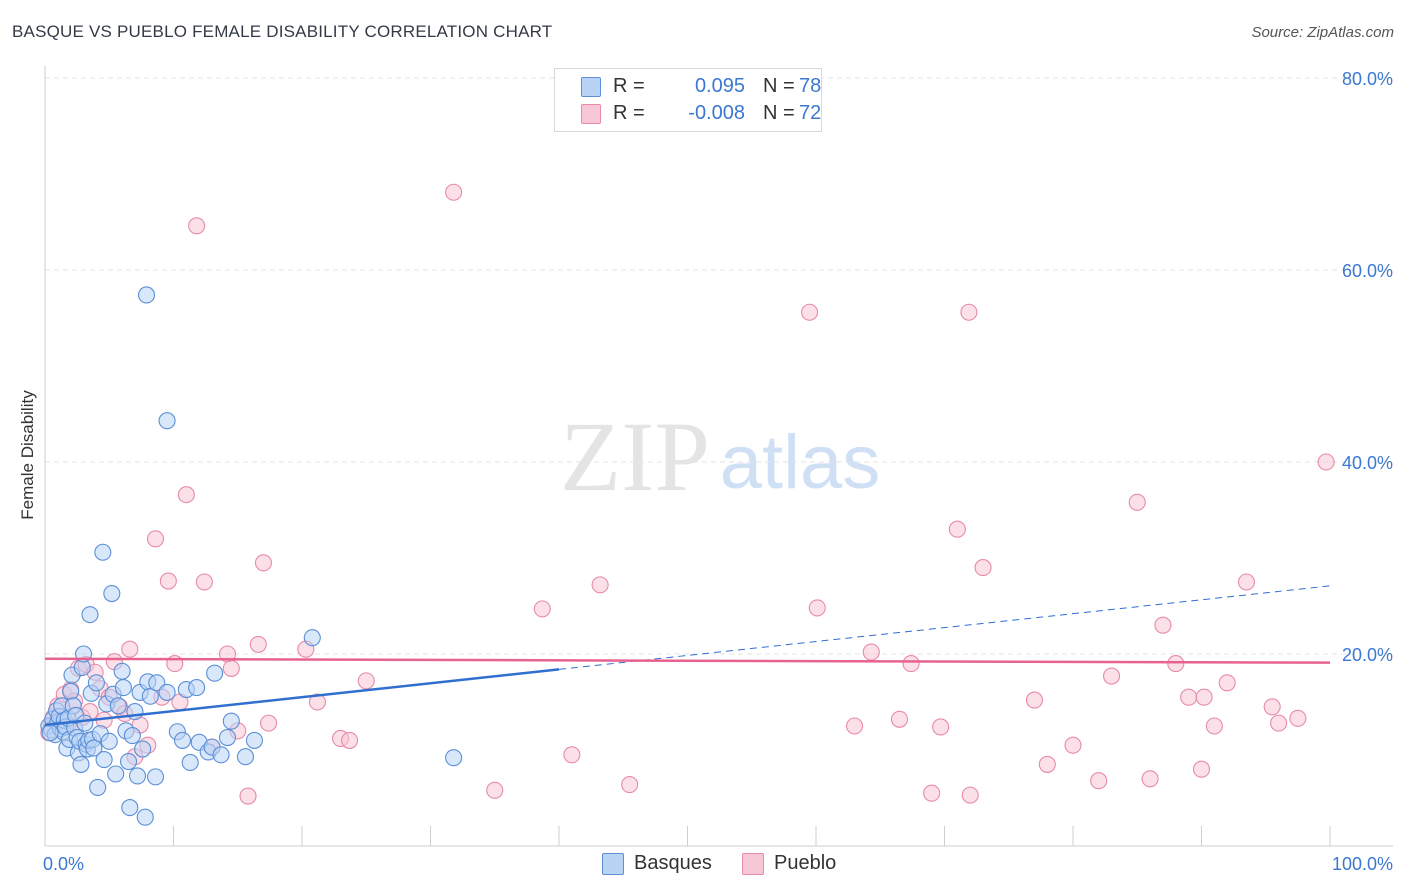 Image resolution: width=1406 pixels, height=892 pixels. I want to click on legend-r-value: -0.008, so click(716, 113).